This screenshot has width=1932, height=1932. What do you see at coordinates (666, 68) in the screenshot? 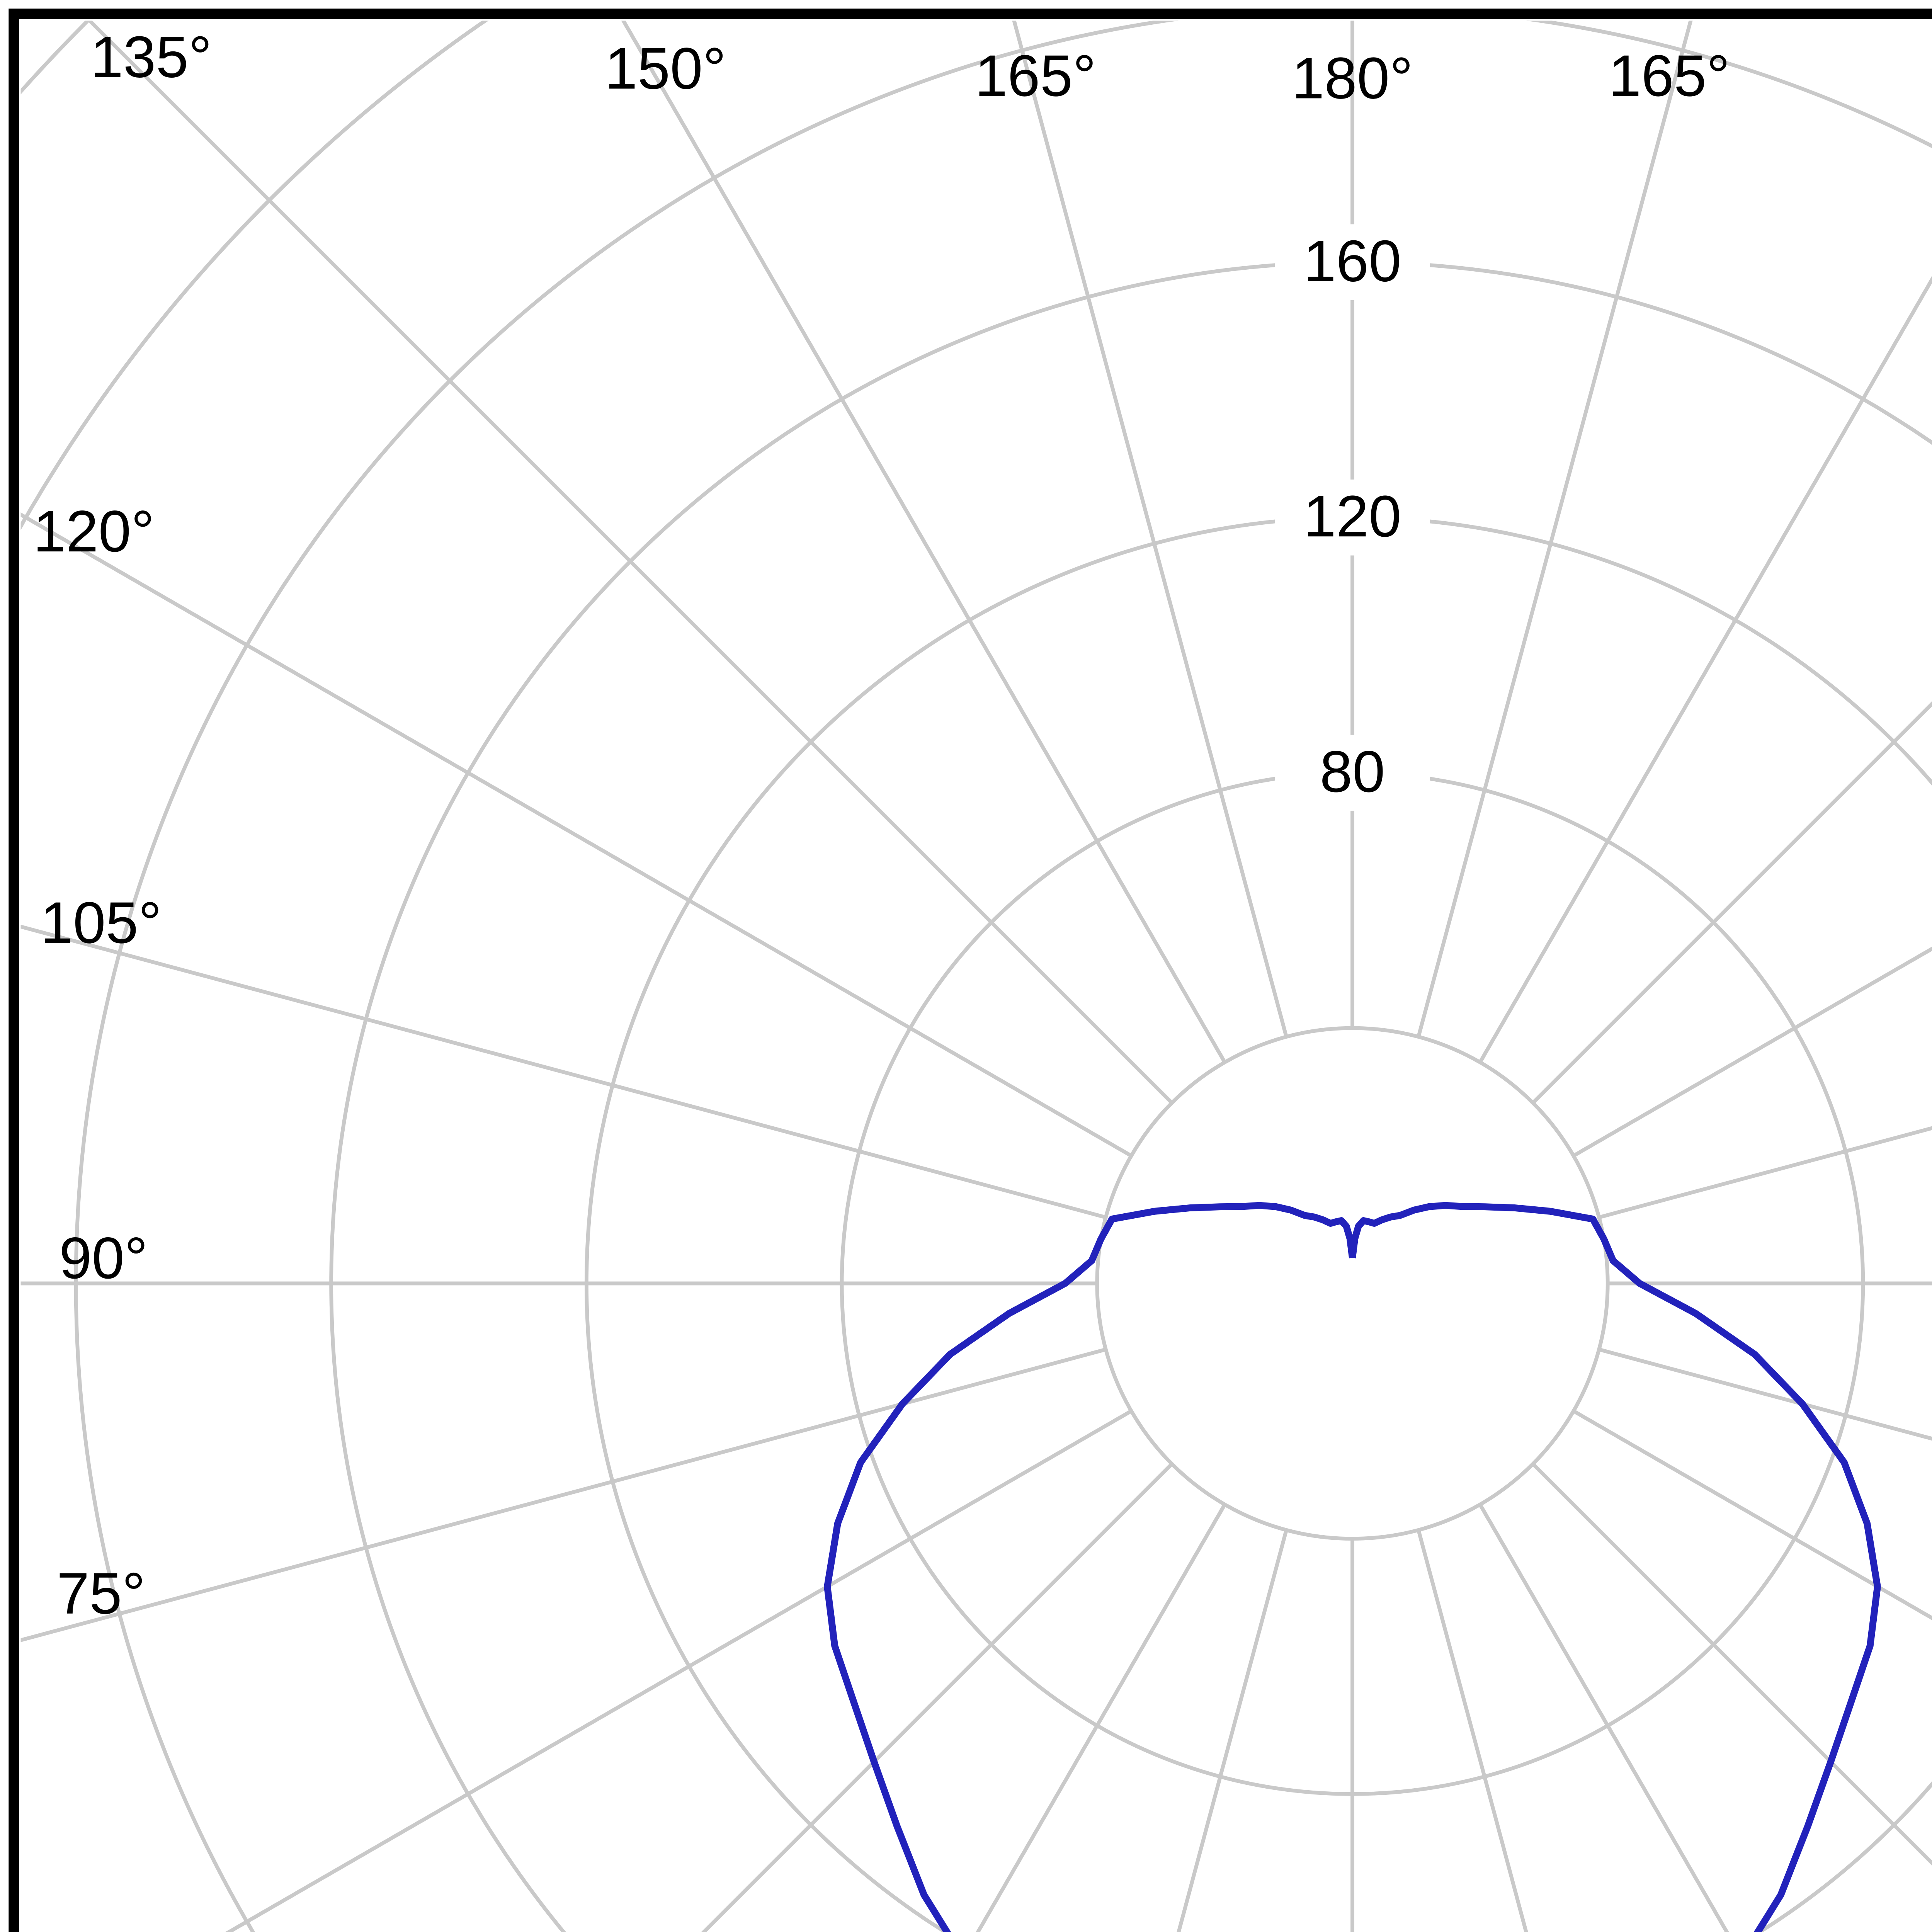
I see `angle-label-150-left: 150°` at bounding box center [666, 68].